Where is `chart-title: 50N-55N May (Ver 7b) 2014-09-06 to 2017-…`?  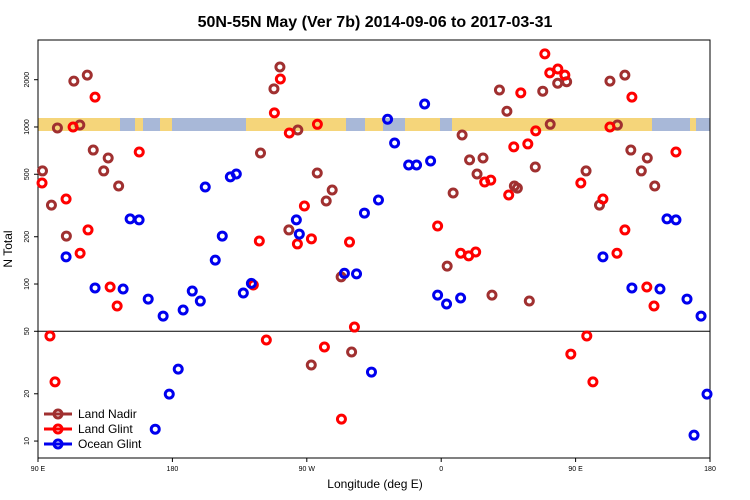 chart-title: 50N-55N May (Ver 7b) 2014-09-06 to 2017-… is located at coordinates (375, 22).